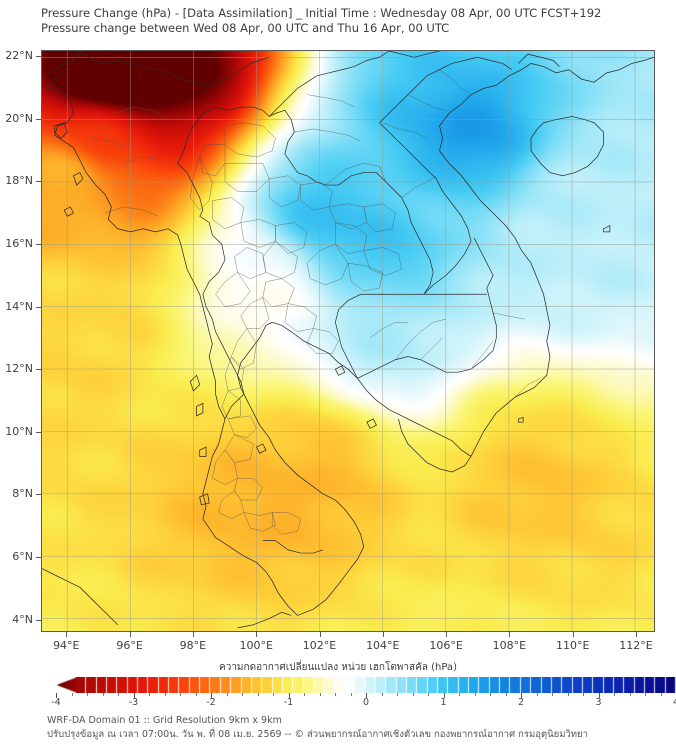  I want to click on x-axis-label: 94°E, so click(66, 645).